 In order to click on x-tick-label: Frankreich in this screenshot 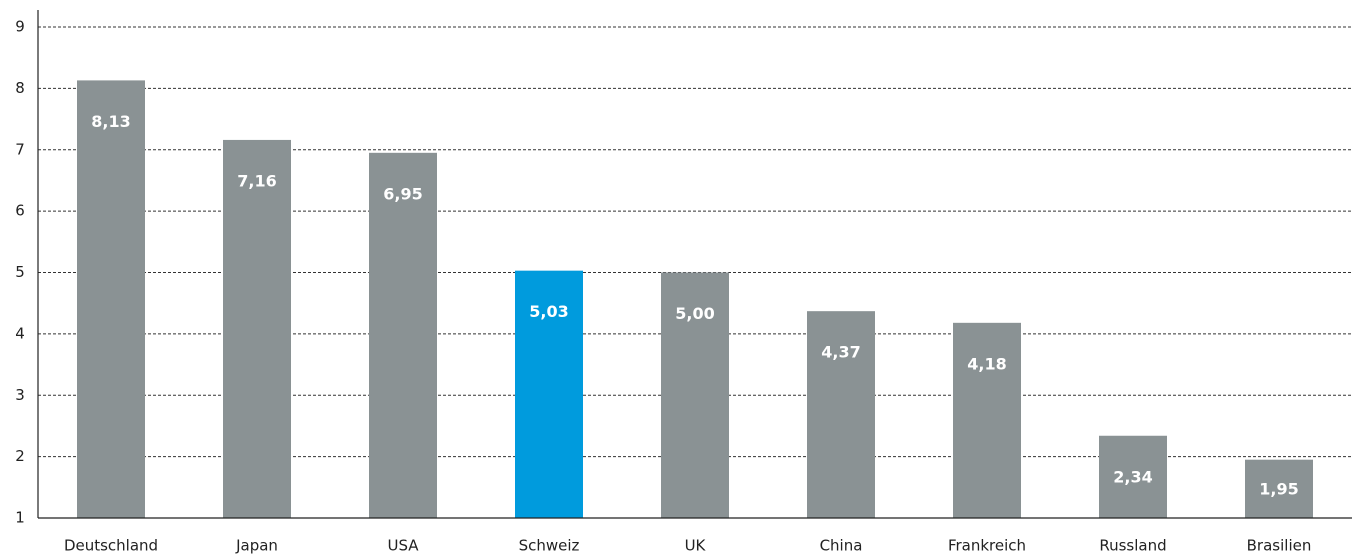, I will do `click(987, 546)`.